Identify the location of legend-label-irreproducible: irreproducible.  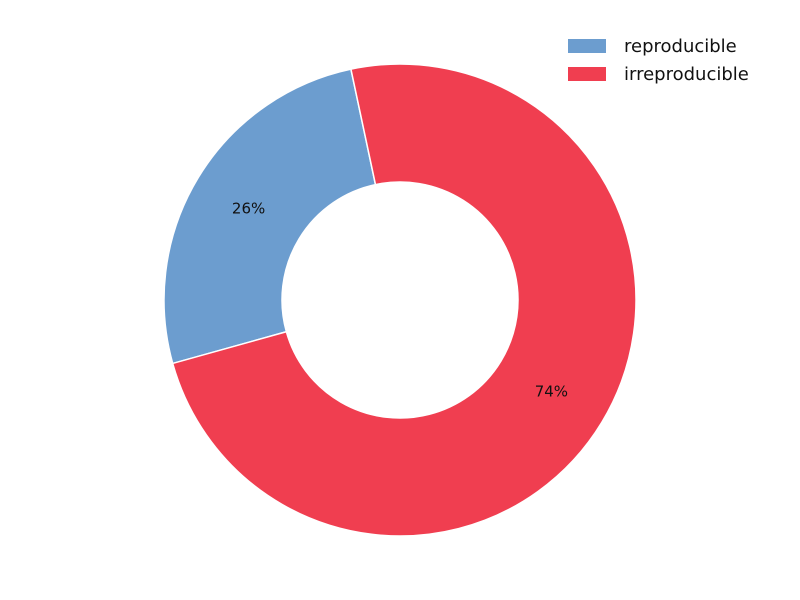
(686, 74).